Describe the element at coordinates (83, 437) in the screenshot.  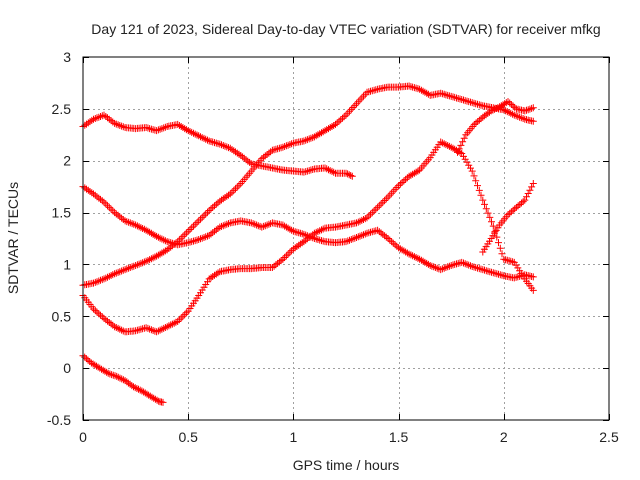
I see `x-tick-label: 0` at that location.